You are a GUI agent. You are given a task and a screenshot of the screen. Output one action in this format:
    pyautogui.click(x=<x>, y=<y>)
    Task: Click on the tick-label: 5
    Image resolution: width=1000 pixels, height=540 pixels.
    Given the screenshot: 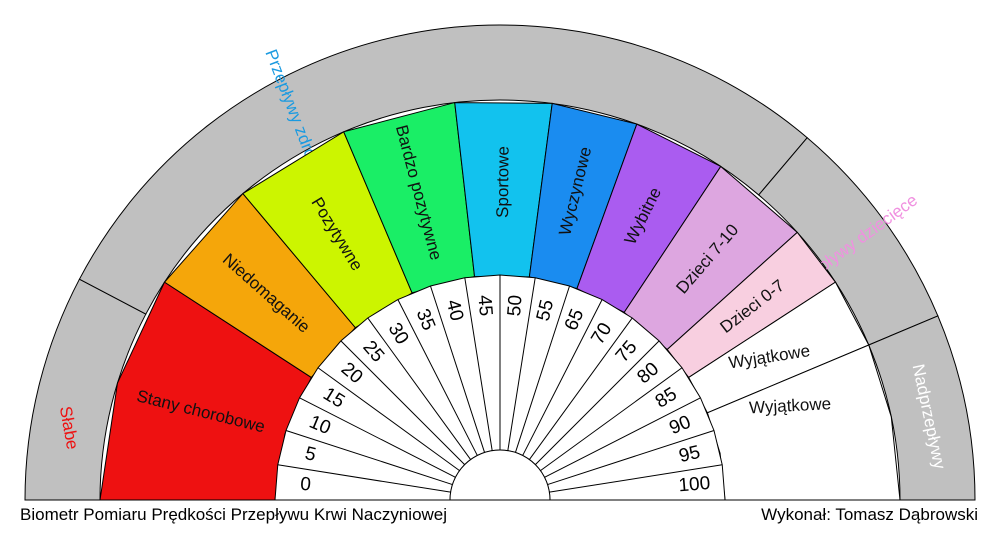 What is the action you would take?
    pyautogui.click(x=310, y=454)
    